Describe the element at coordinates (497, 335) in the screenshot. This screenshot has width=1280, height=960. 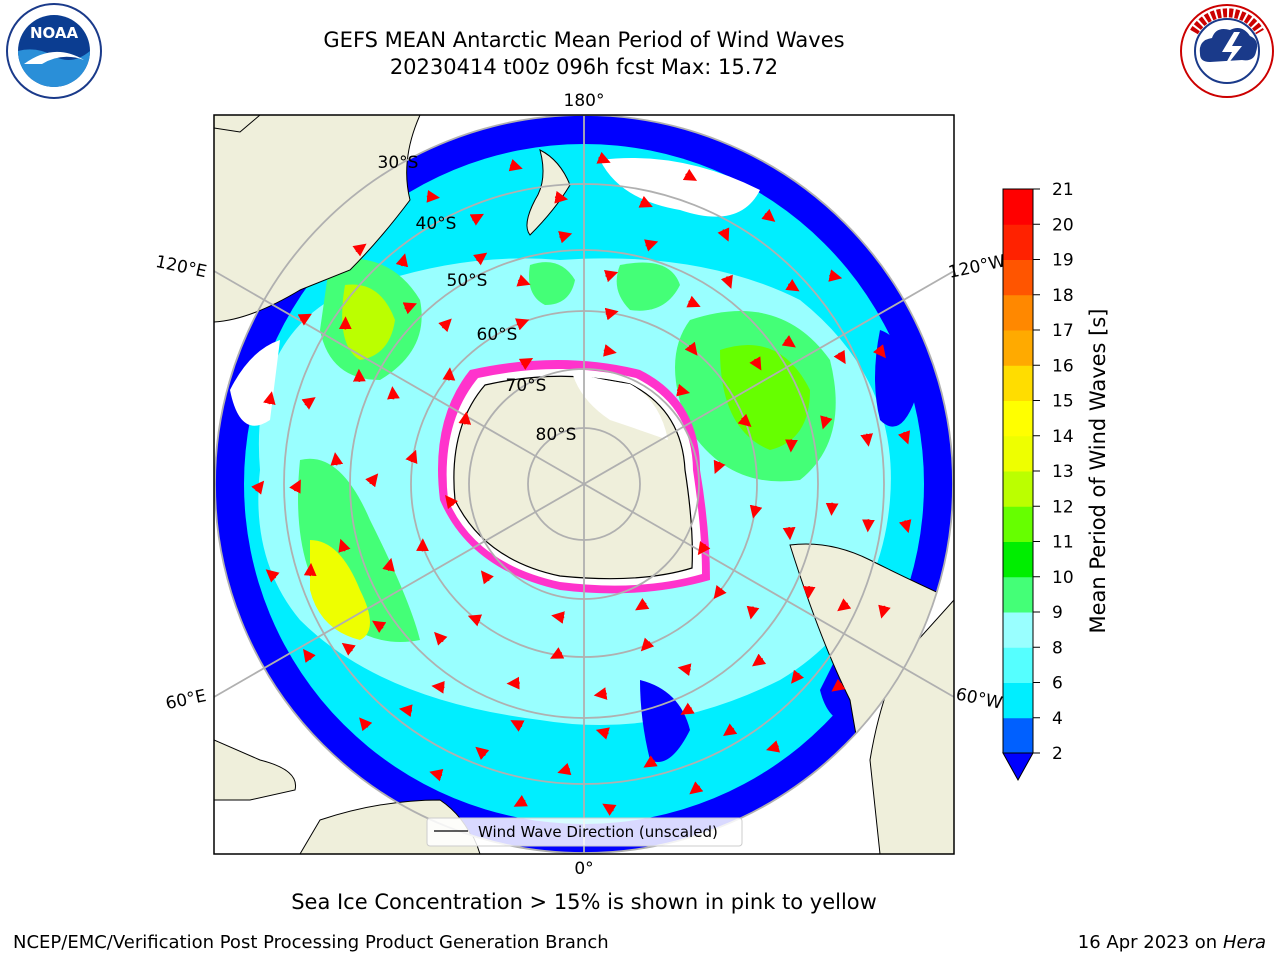
I see `lat-label-60s: 60°S` at that location.